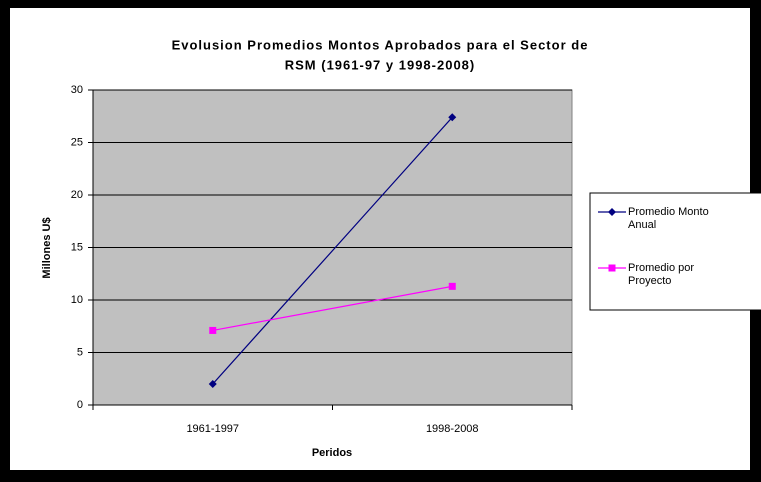 The image size is (761, 482). What do you see at coordinates (77, 90) in the screenshot?
I see `y-tick-label: 30` at bounding box center [77, 90].